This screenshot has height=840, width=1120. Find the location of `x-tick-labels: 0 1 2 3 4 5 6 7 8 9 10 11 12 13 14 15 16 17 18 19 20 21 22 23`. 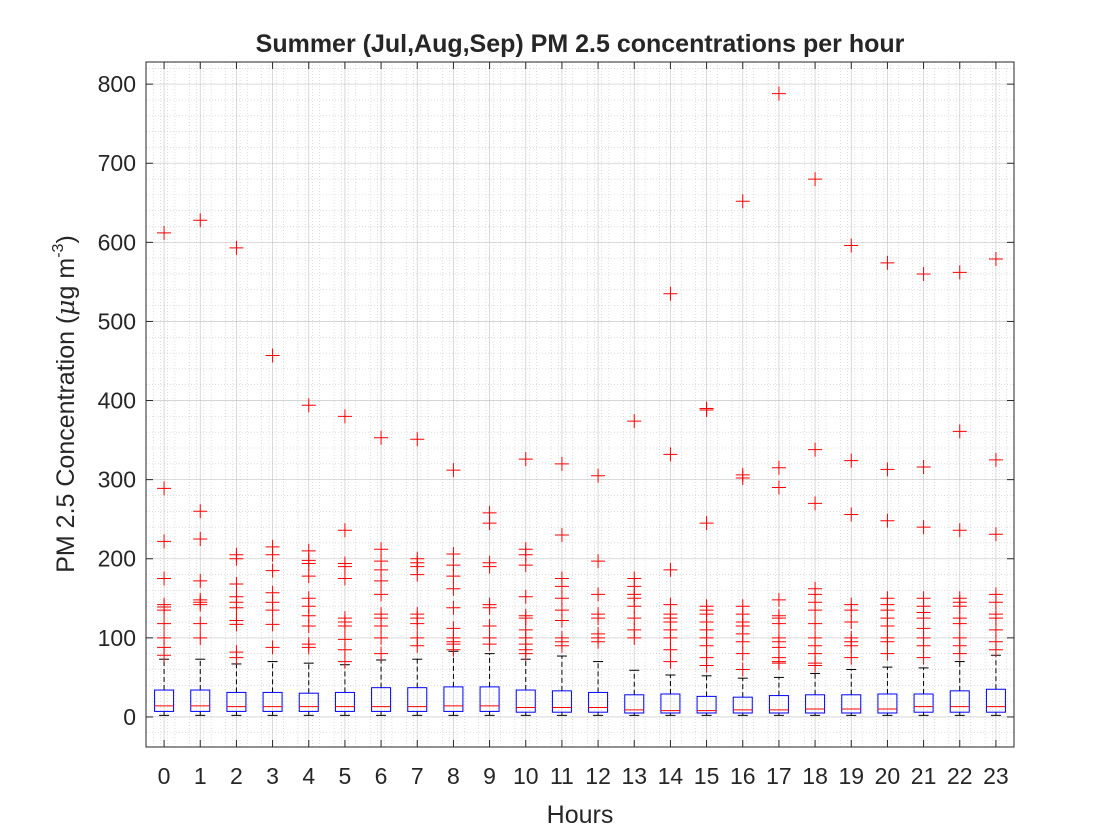

x-tick-labels: 0 1 2 3 4 5 6 7 8 9 10 11 12 13 14 15 16 17 18 19 20 21 22 23 is located at coordinates (583, 776).